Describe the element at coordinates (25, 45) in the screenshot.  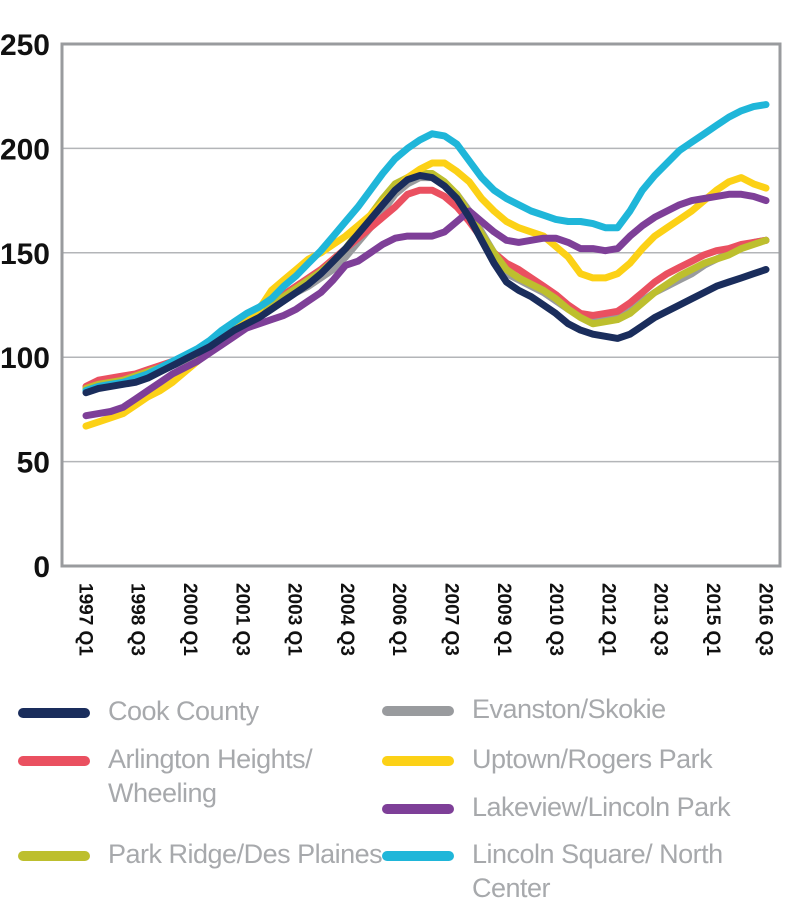
I see `y-tick-label-250: 250` at that location.